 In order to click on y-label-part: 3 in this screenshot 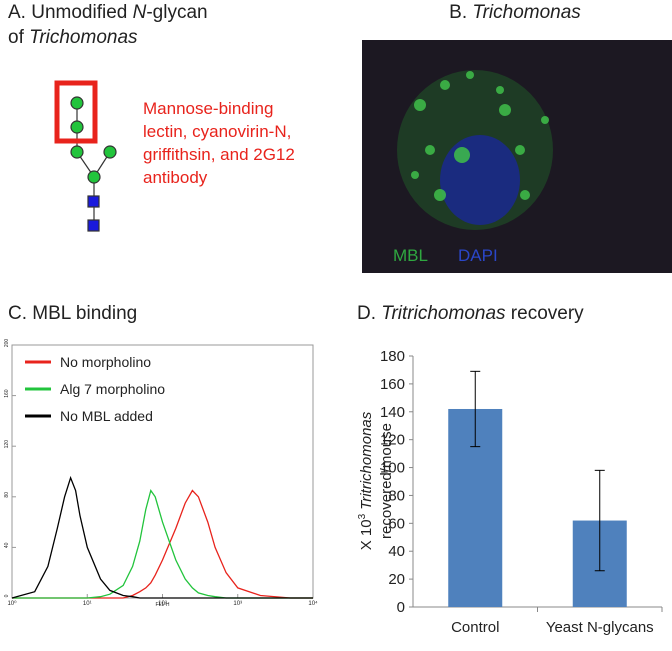, I will do `click(362, 516)`.